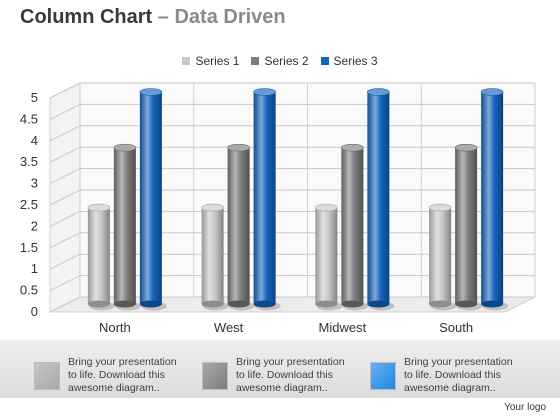 This screenshot has height=420, width=560. I want to click on bar-series-2-south, so click(466, 225).